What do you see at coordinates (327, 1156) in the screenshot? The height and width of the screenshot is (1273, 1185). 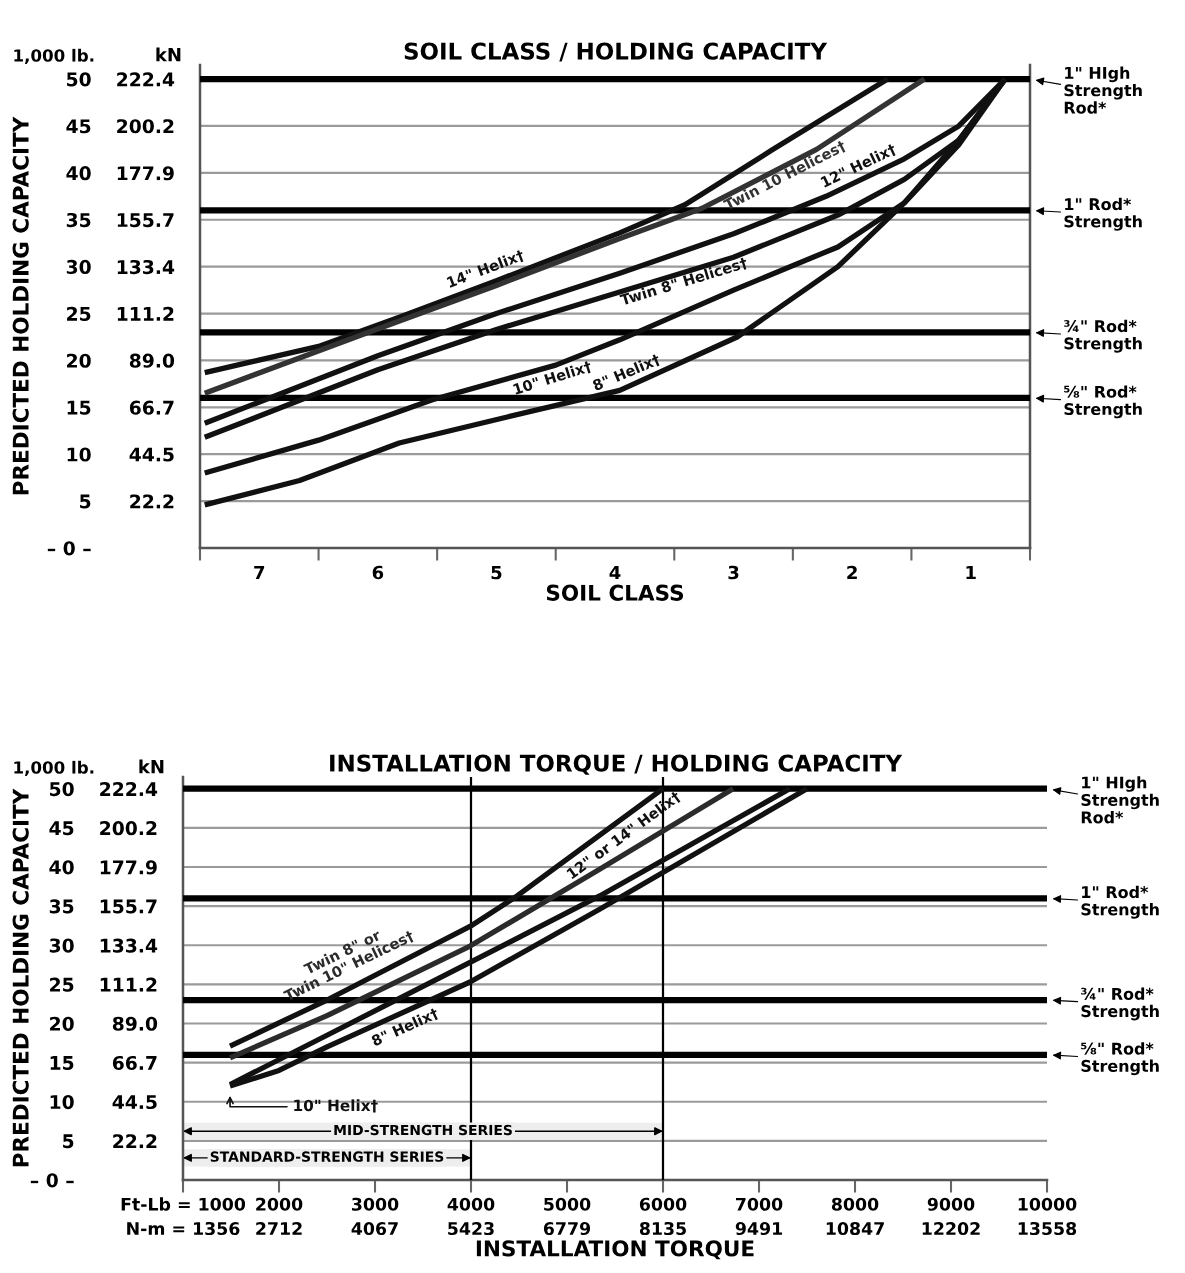 I see `band-label: STANDARD-STRENGTH SERIES` at bounding box center [327, 1156].